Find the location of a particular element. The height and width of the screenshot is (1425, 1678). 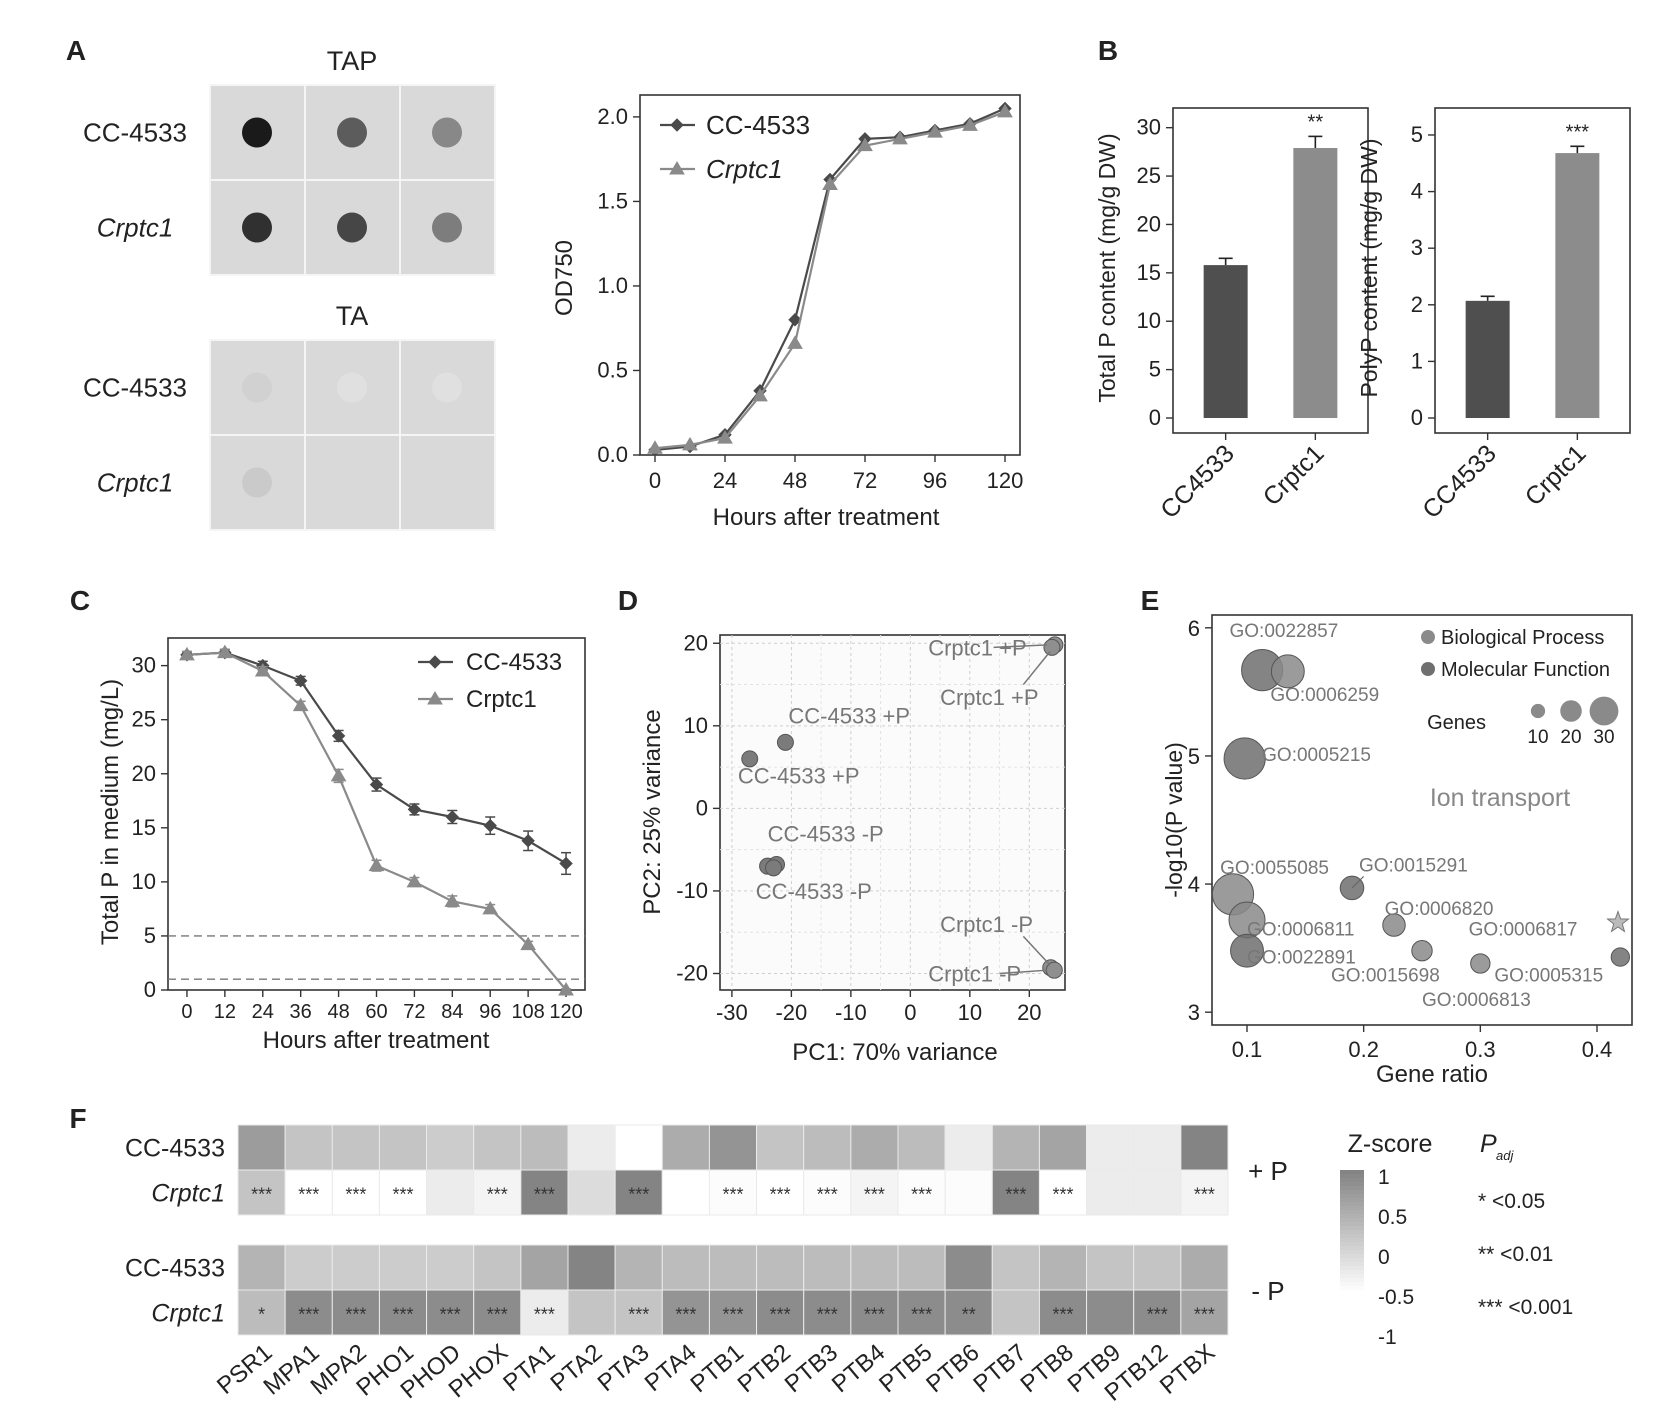

x-tick-label: 72 is located at coordinates (865, 480).